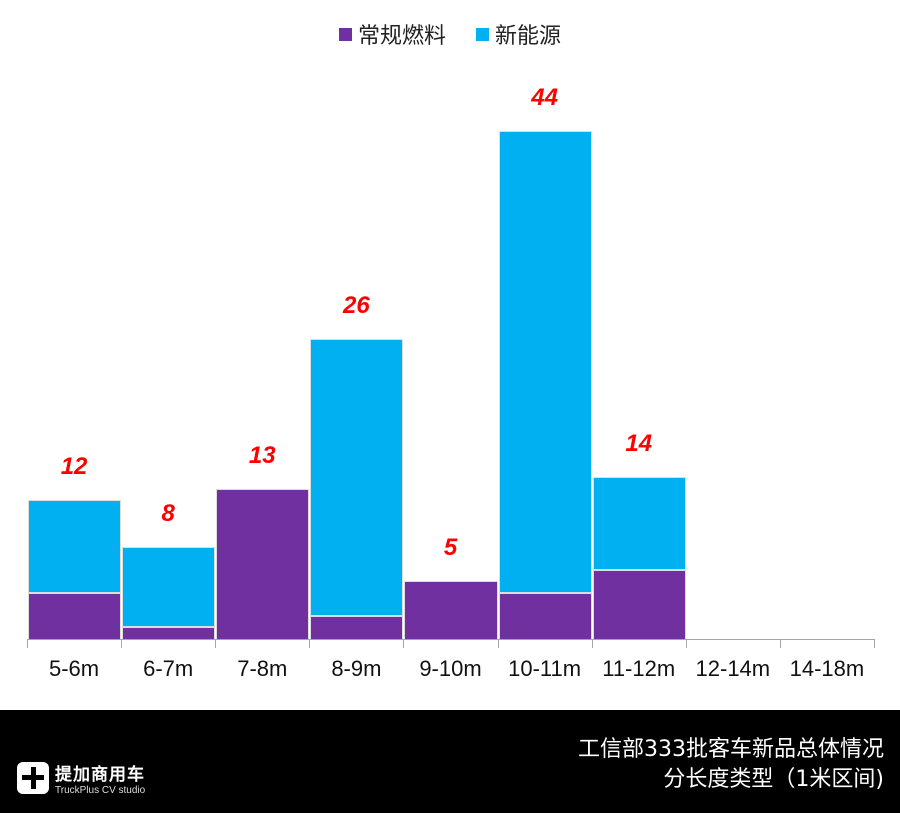 Image resolution: width=900 pixels, height=813 pixels. What do you see at coordinates (450, 548) in the screenshot?
I see `bar-total-label: 5` at bounding box center [450, 548].